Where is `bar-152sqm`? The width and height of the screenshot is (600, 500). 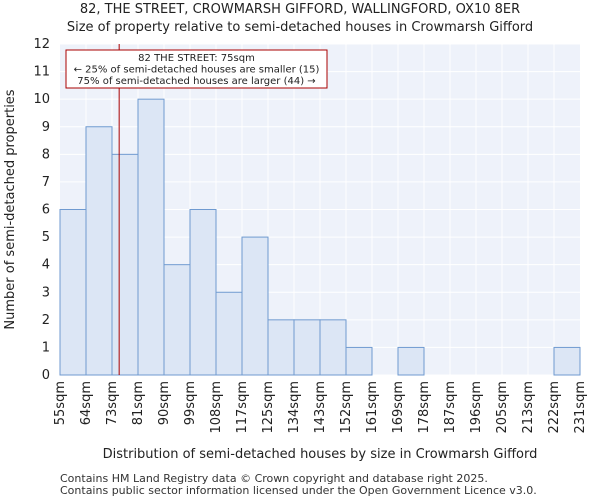
bar-152sqm is located at coordinates (359, 361).